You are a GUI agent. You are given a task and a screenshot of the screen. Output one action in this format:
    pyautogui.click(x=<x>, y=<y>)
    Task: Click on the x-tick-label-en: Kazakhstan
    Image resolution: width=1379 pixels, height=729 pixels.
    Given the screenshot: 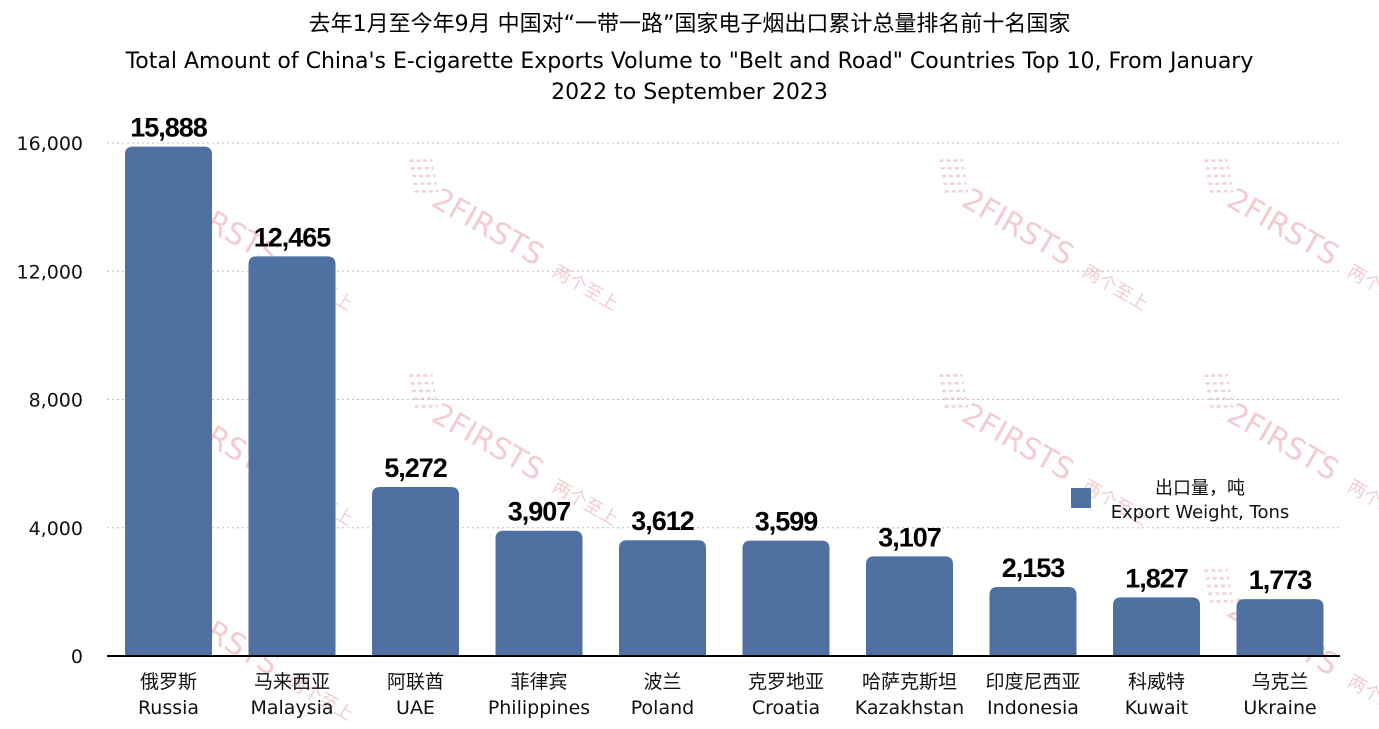 What is the action you would take?
    pyautogui.click(x=909, y=708)
    